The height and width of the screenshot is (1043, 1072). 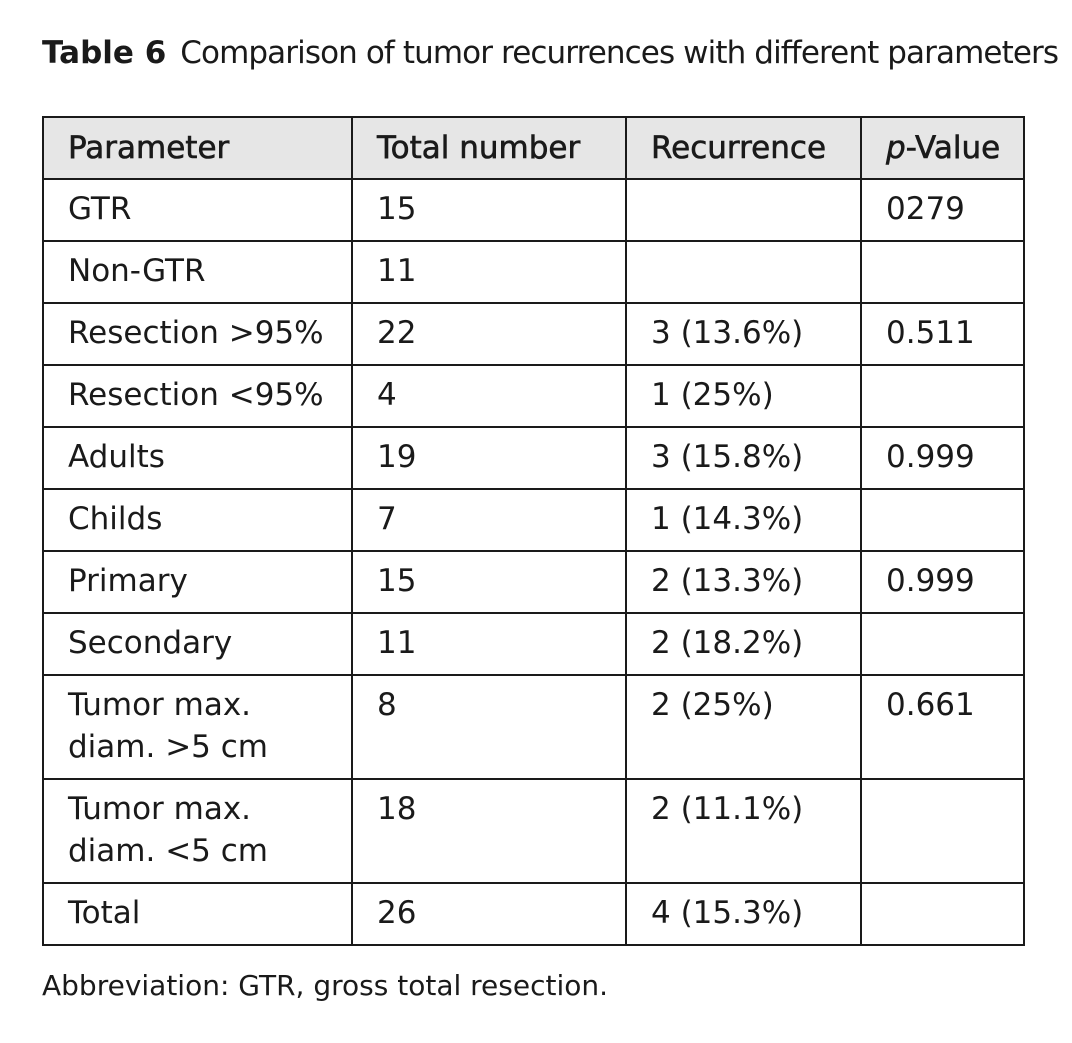 What do you see at coordinates (743, 914) in the screenshot?
I see `cell-recurrence: 4 (15.3%)` at bounding box center [743, 914].